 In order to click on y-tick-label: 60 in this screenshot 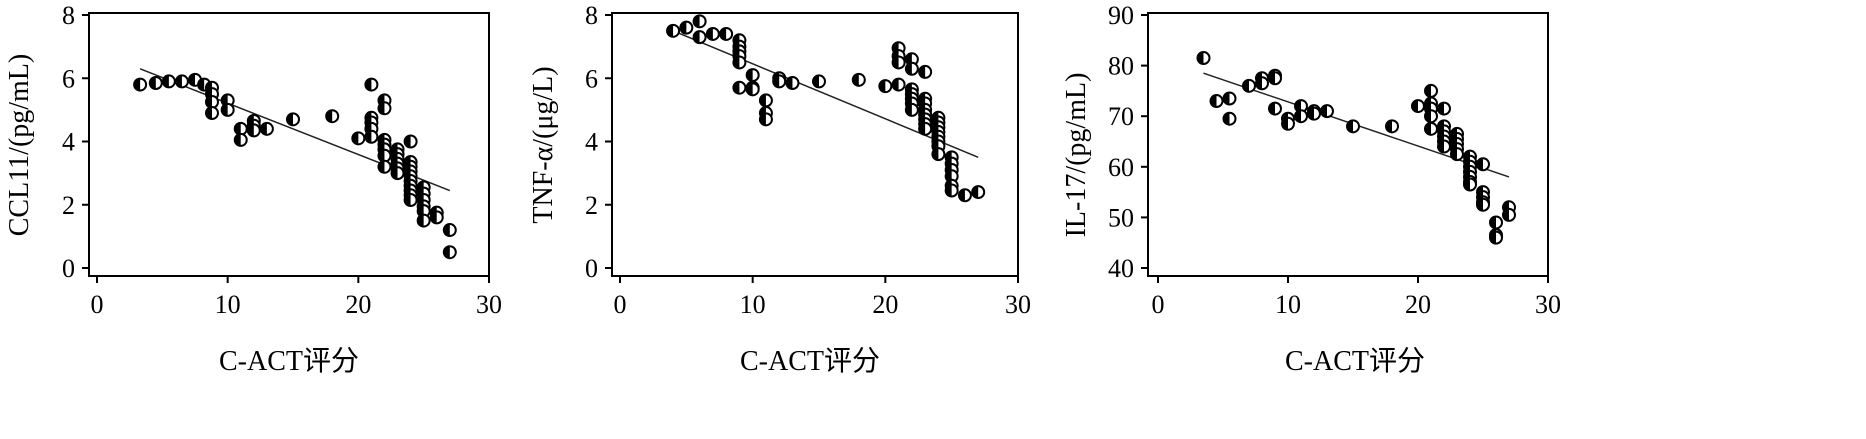, I will do `click(1121, 167)`.